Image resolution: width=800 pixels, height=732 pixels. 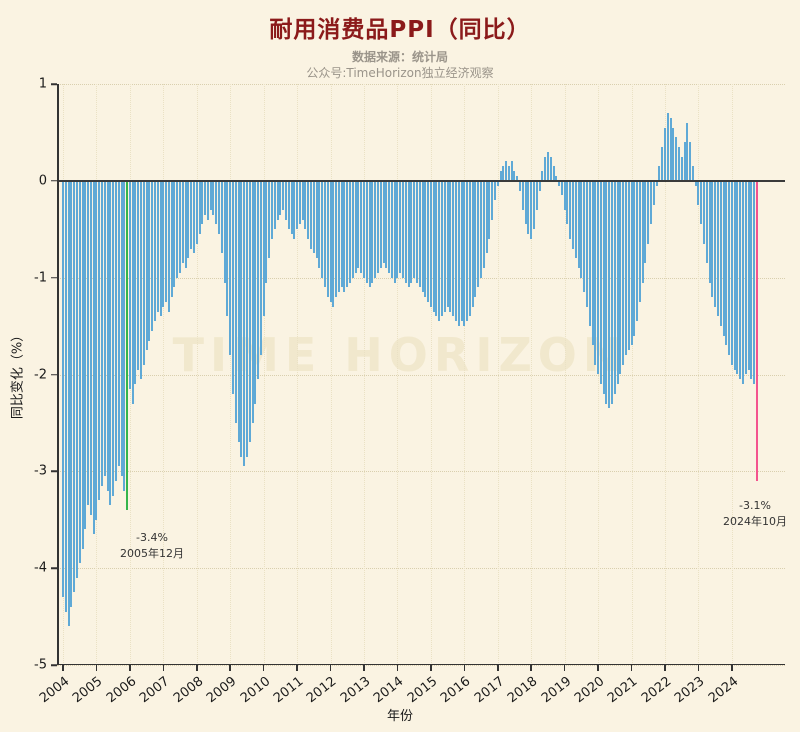 I want to click on y-tick-label: 1, so click(x=42, y=84).